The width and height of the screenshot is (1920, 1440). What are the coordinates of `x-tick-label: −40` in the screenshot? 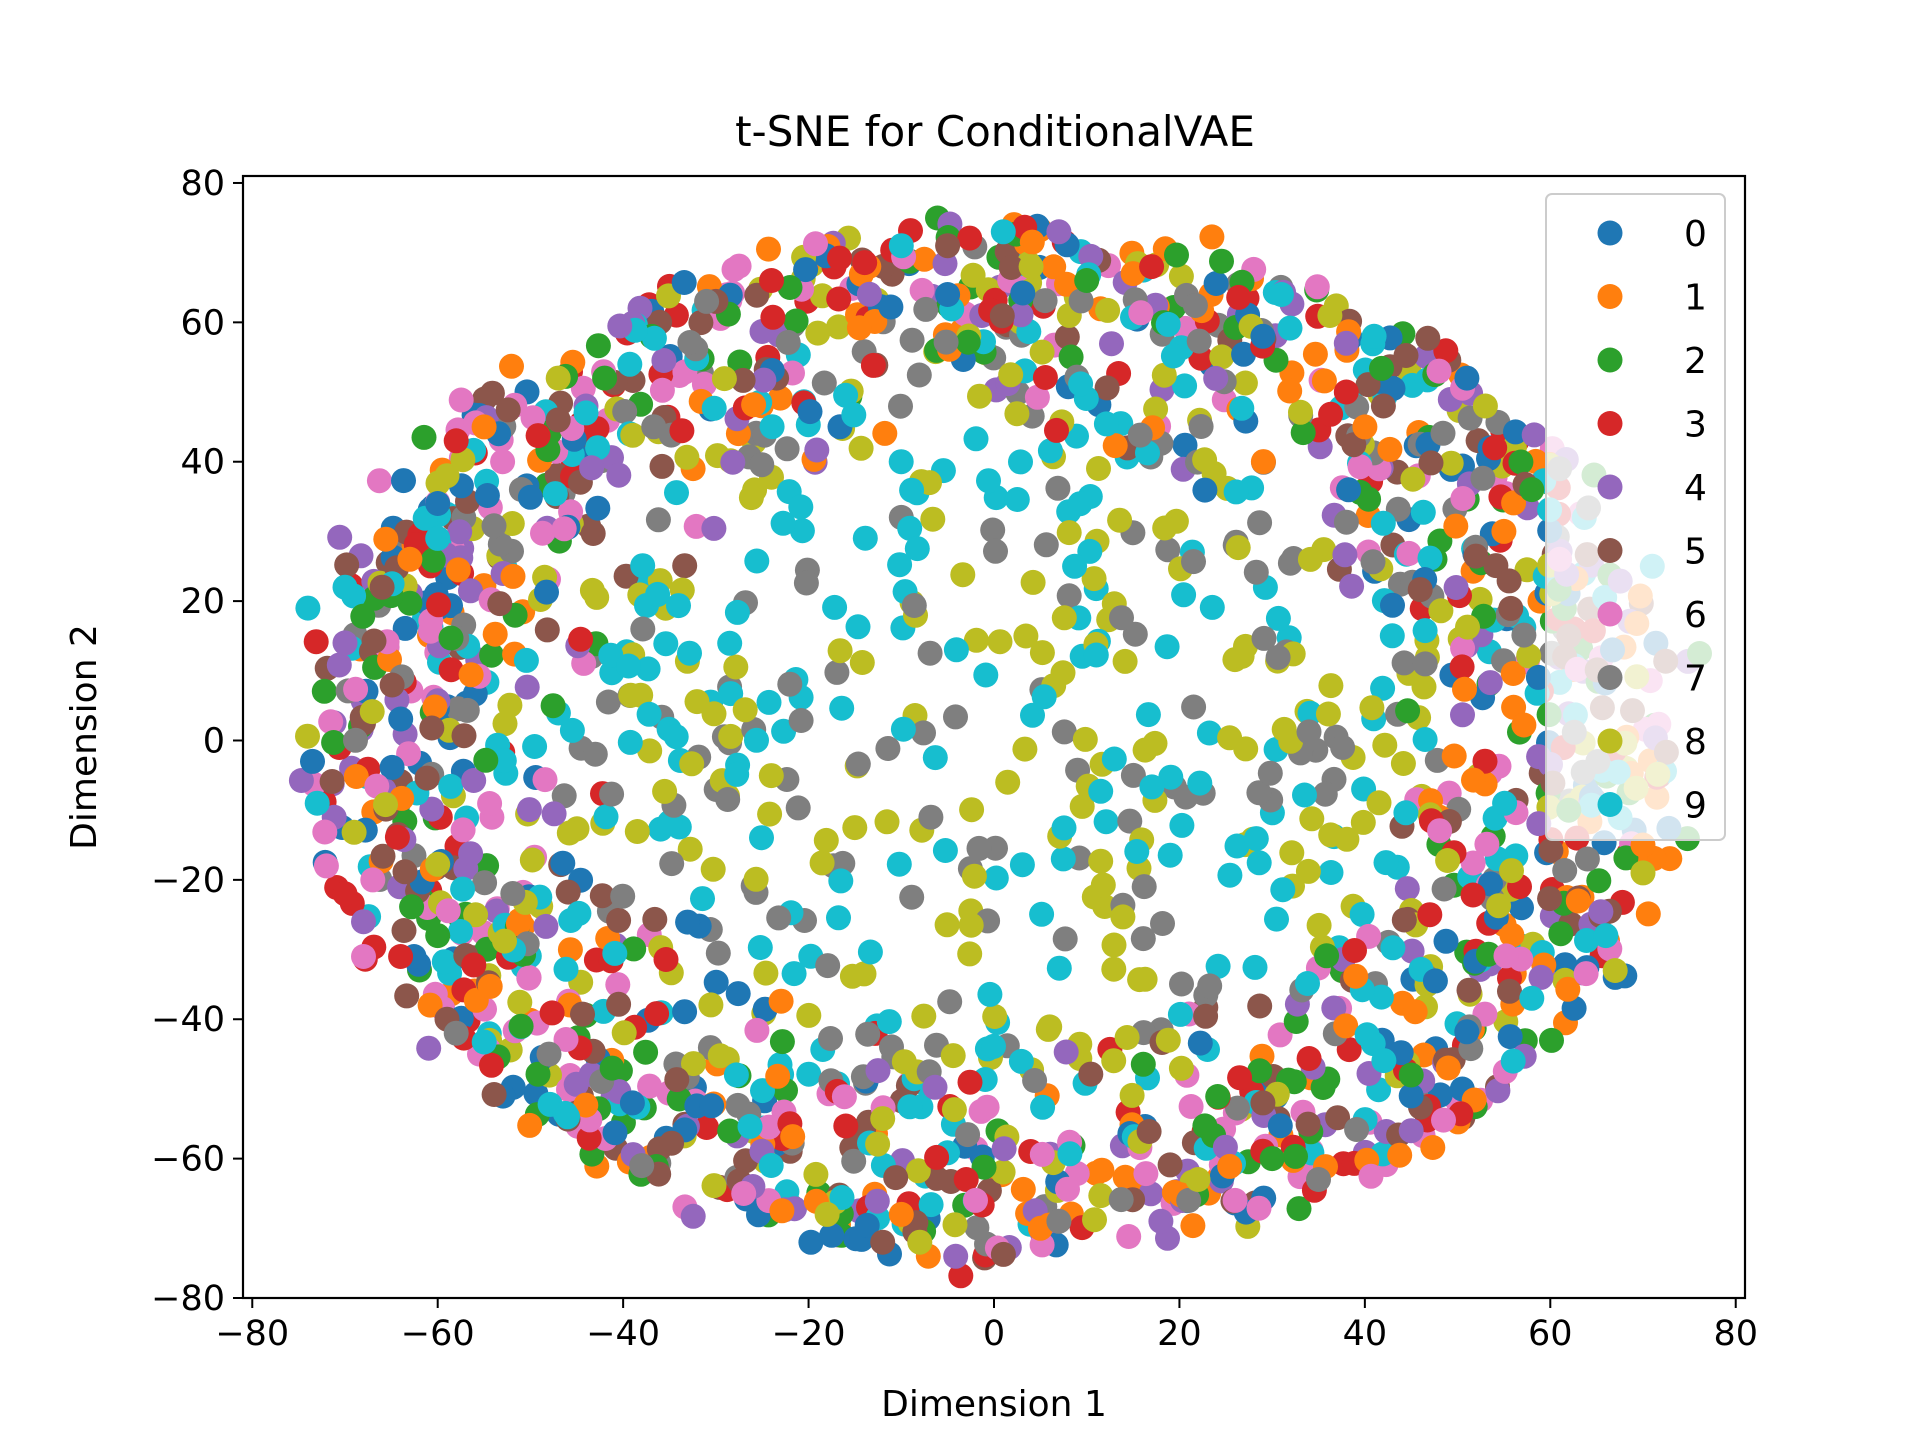 It's located at (623, 1334).